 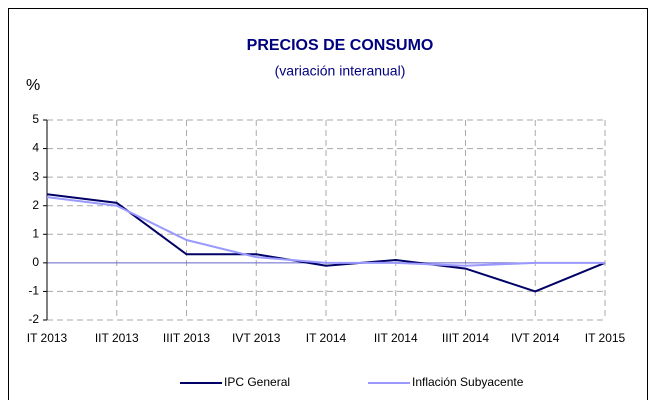 What do you see at coordinates (256, 338) in the screenshot?
I see `x-tick-label: IVT 2013` at bounding box center [256, 338].